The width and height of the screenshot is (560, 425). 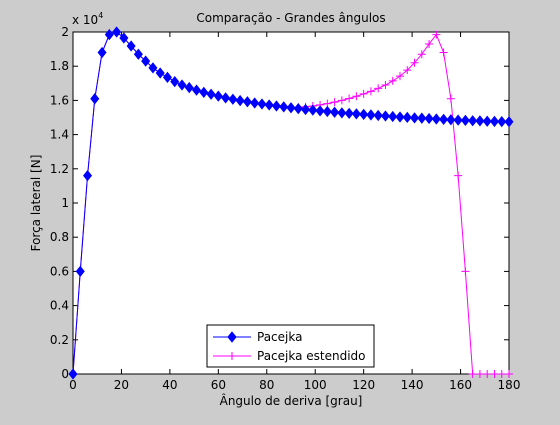 I want to click on x-tick-label: 160, so click(x=460, y=385).